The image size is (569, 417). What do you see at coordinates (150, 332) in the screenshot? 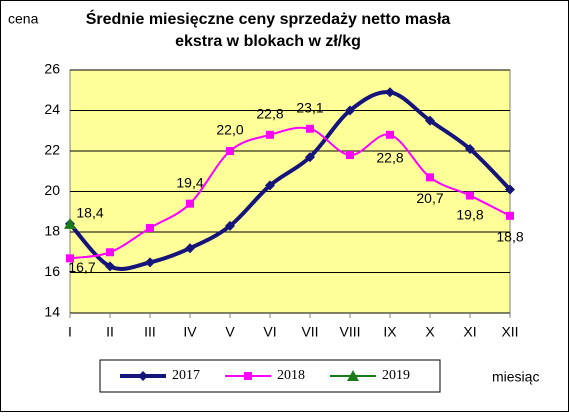
I see `x-tick-label: III` at bounding box center [150, 332].